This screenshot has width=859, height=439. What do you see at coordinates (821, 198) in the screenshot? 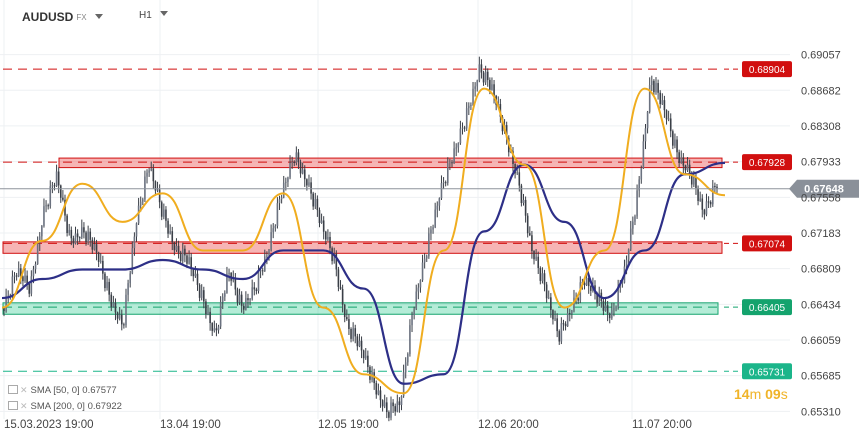
I see `price-tick-label: 0.67558` at bounding box center [821, 198].